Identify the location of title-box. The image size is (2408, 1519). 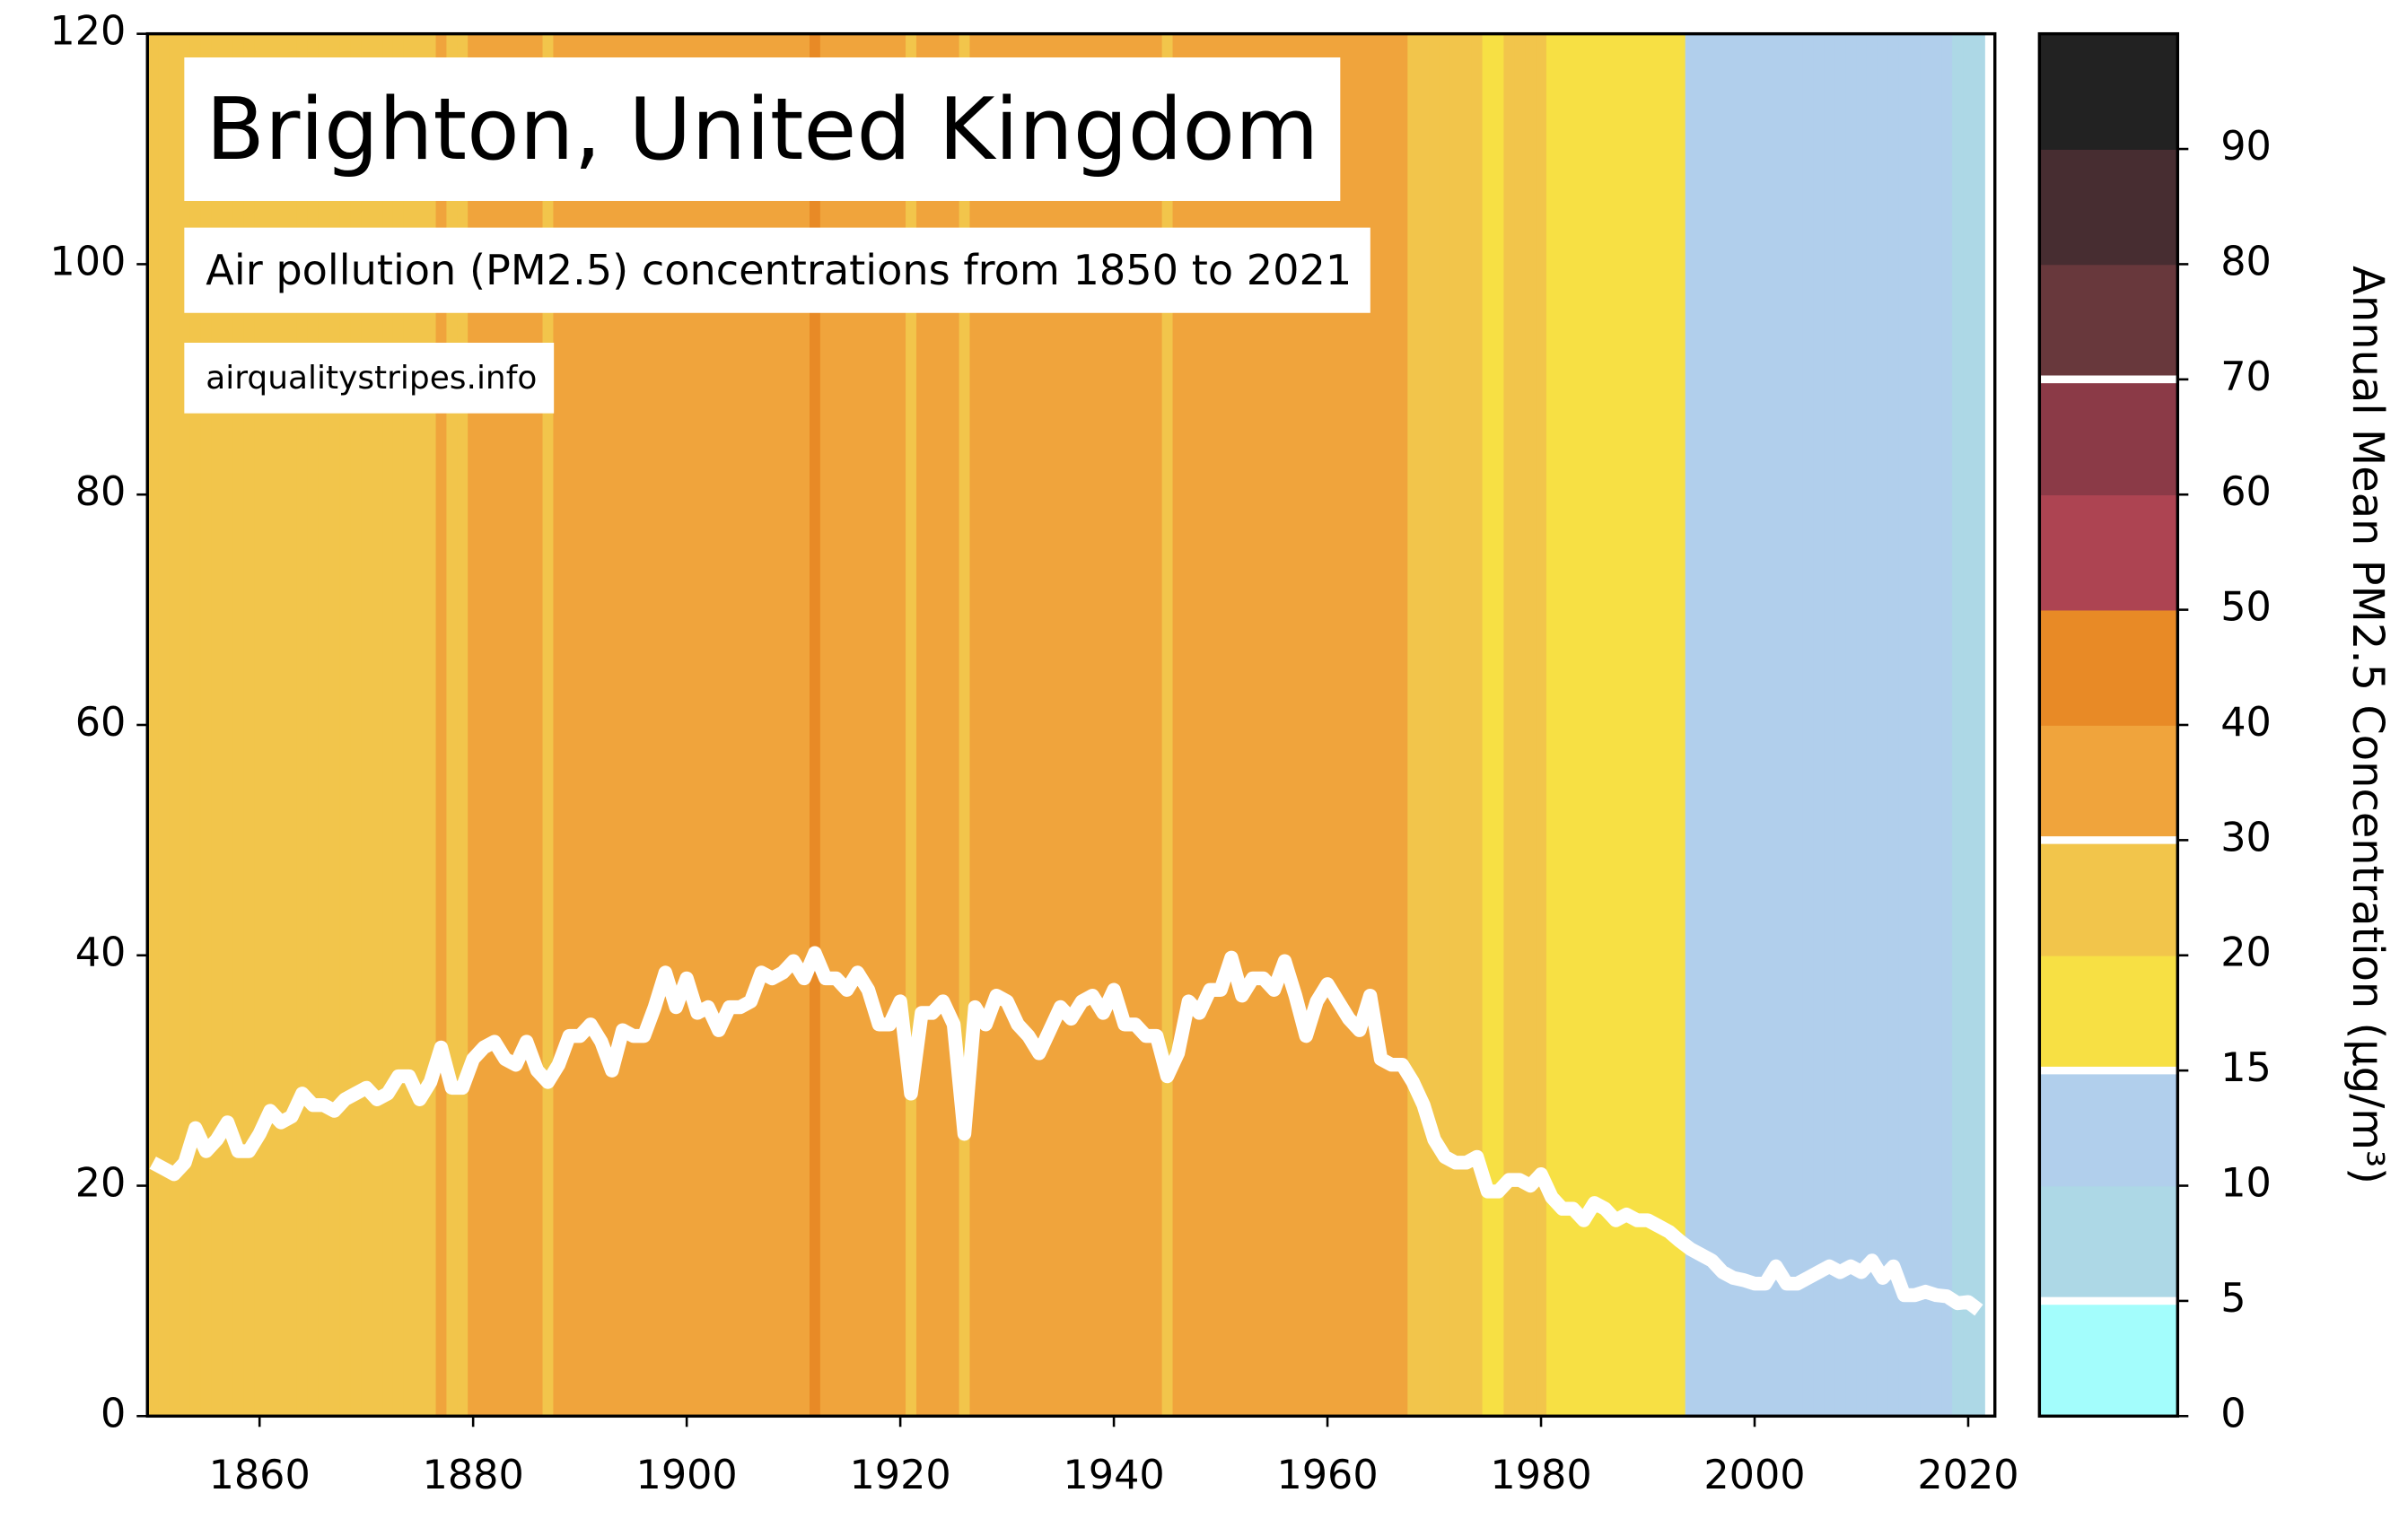
(762, 129).